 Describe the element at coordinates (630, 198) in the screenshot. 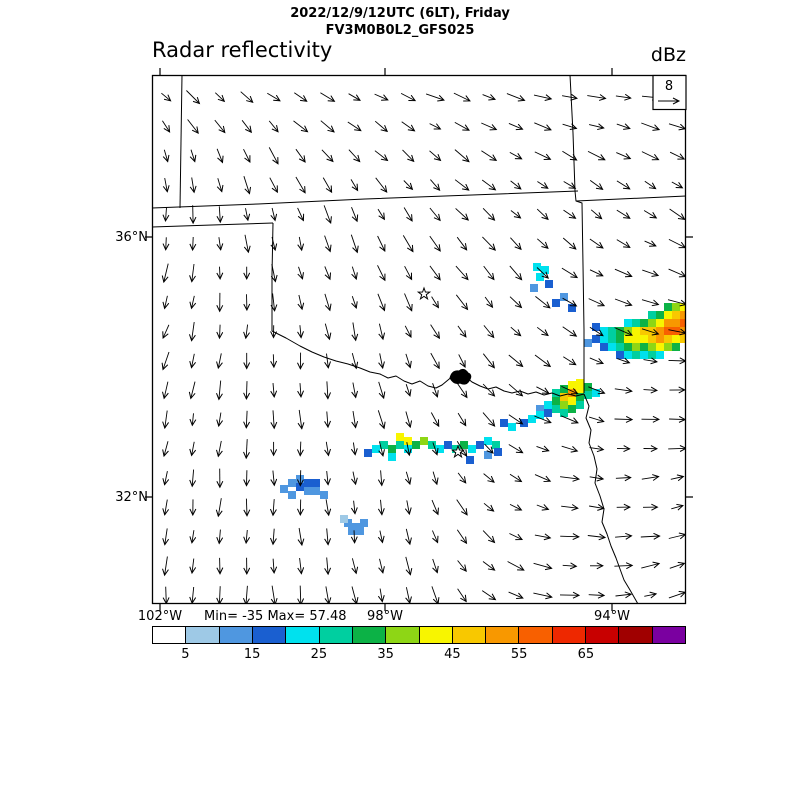

I see `state-border-missouri-arkansas` at that location.